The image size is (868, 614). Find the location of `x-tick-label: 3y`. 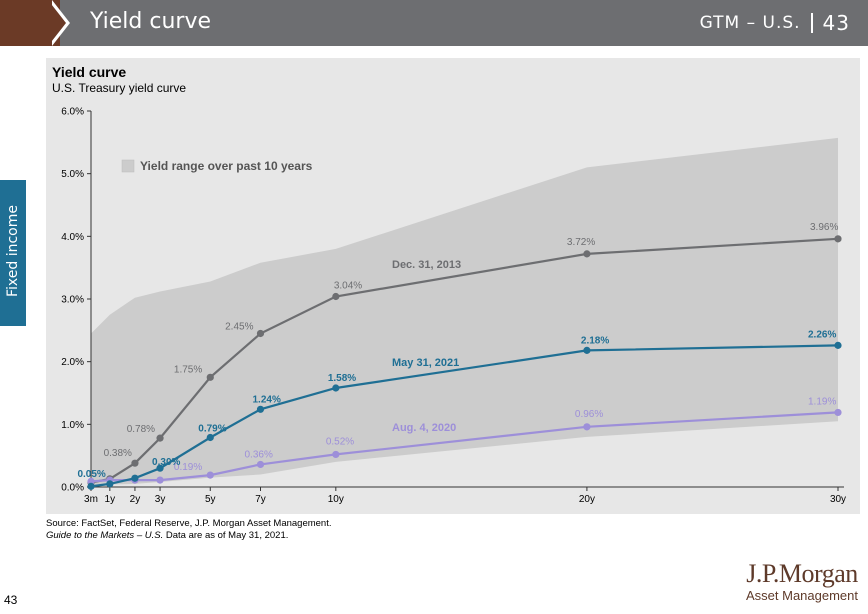

x-tick-label: 3y is located at coordinates (160, 499).